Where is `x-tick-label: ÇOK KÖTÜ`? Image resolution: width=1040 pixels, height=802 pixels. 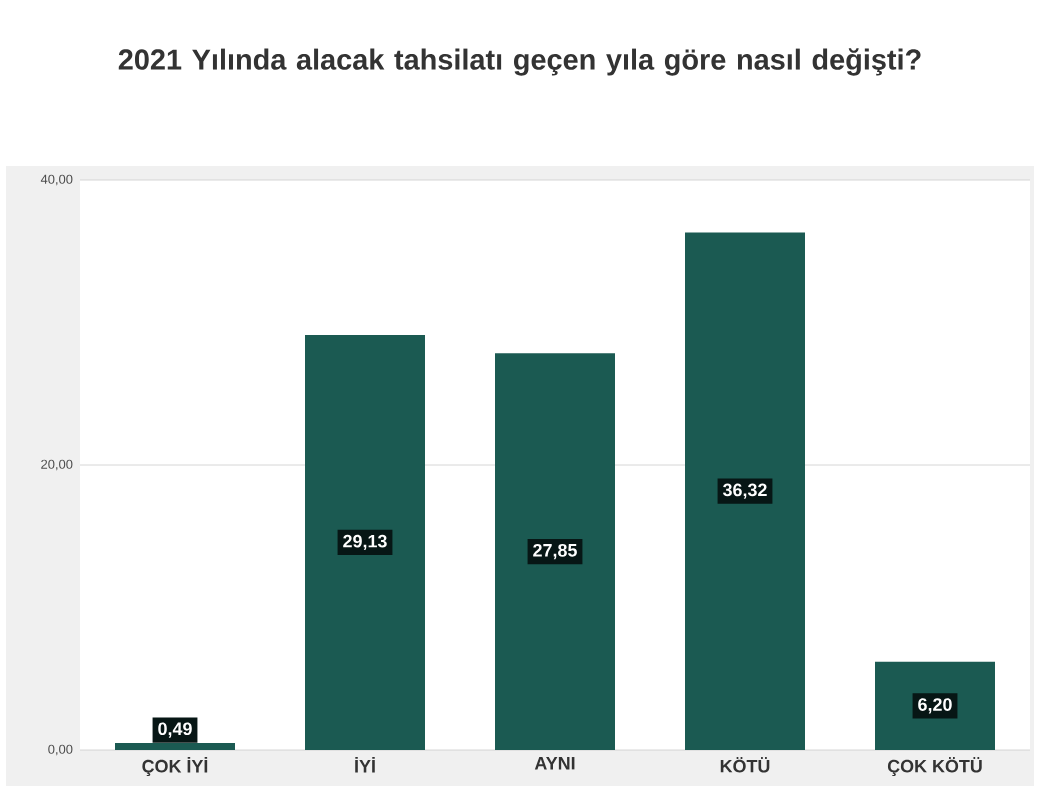 x-tick-label: ÇOK KÖTÜ is located at coordinates (934, 767).